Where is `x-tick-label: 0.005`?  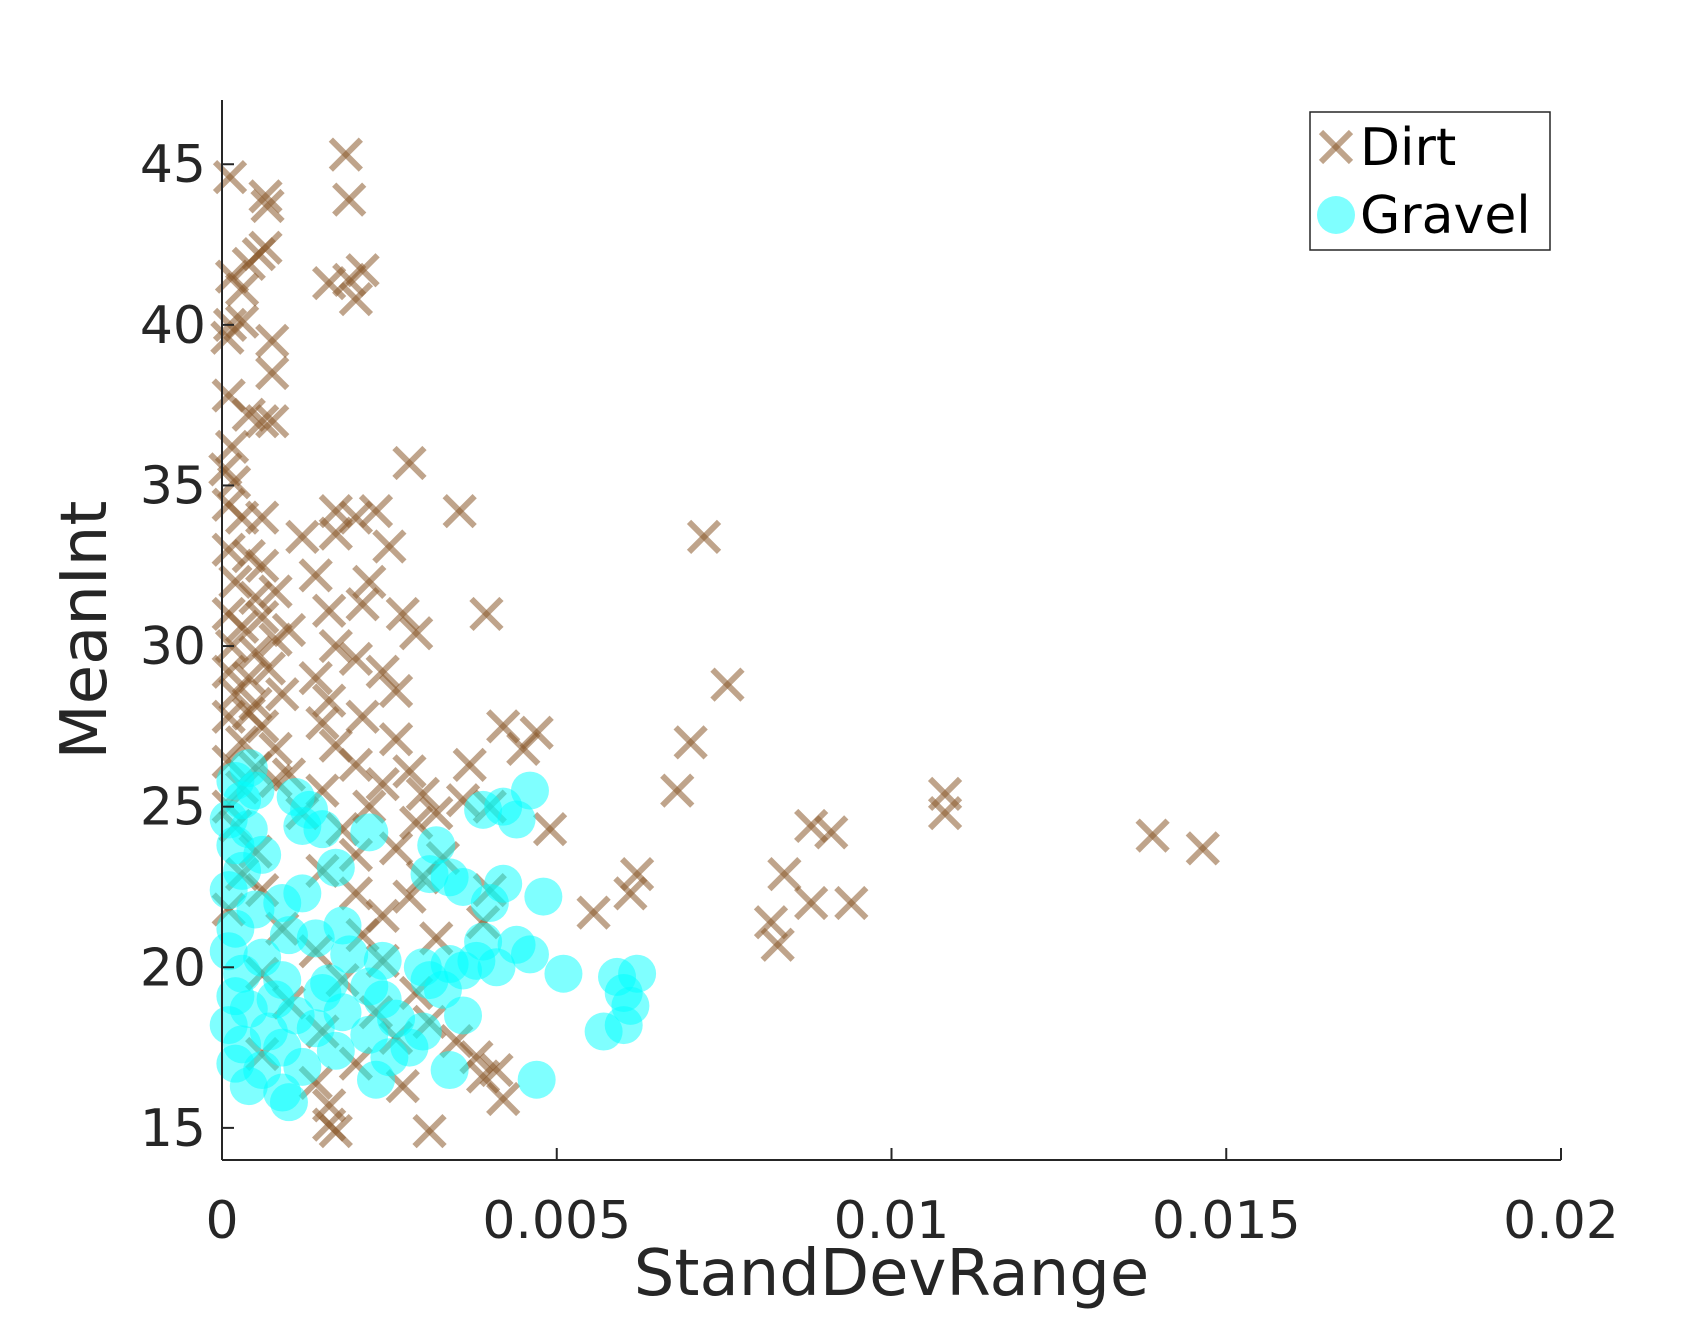
x-tick-label: 0.005 is located at coordinates (556, 1221).